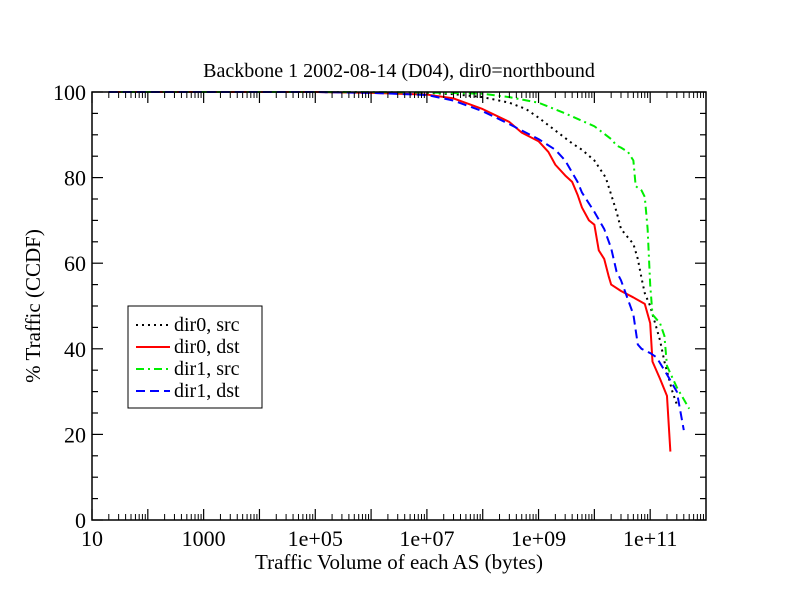 The width and height of the screenshot is (792, 612). Describe the element at coordinates (315, 538) in the screenshot. I see `x-tick-label: 1e+05` at that location.